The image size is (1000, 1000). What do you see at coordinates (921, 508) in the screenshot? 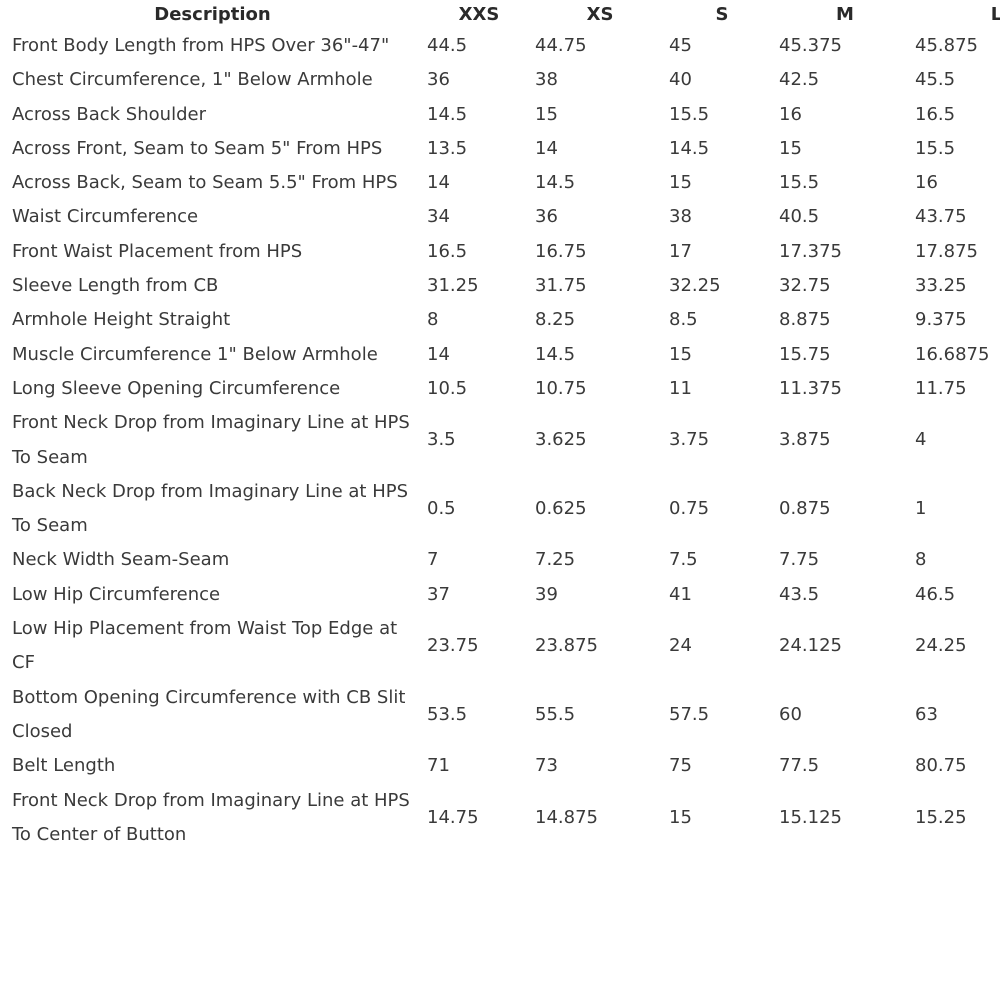
I see `value-cell: 1` at bounding box center [921, 508].